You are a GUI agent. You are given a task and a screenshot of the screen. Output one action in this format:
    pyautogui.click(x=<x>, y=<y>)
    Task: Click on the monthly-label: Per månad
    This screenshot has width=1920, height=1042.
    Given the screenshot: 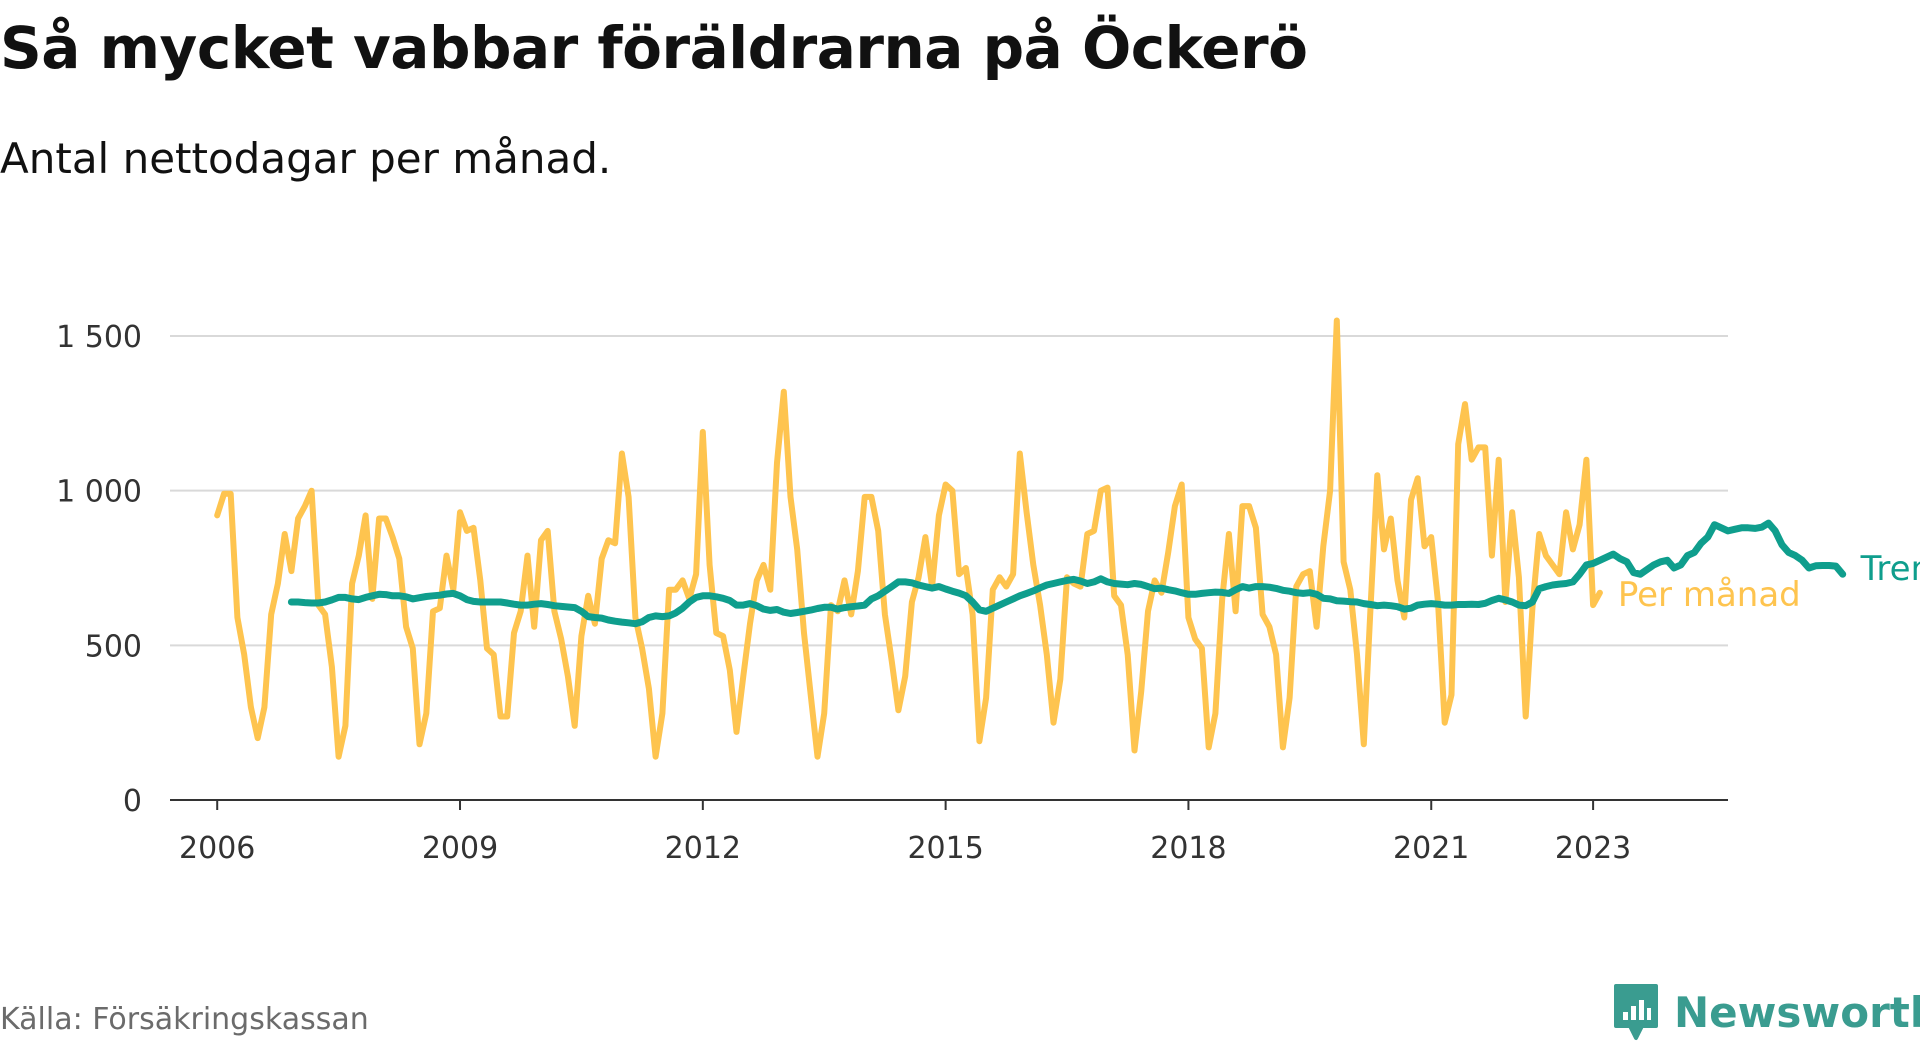 What is the action you would take?
    pyautogui.click(x=1709, y=595)
    